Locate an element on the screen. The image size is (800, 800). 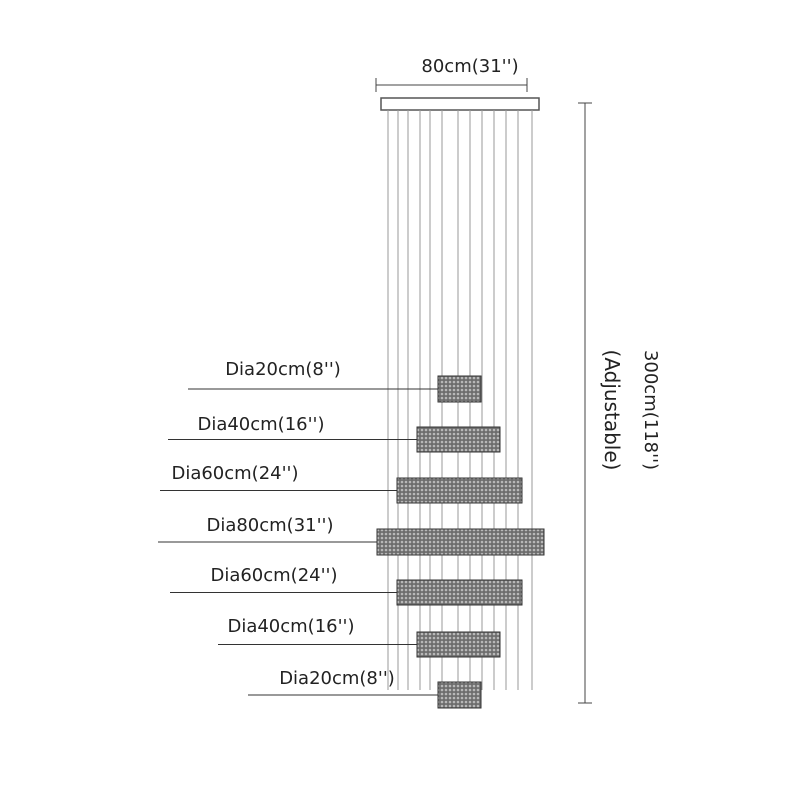
height-label: 300cm(118'') is located at coordinates (650, 410).